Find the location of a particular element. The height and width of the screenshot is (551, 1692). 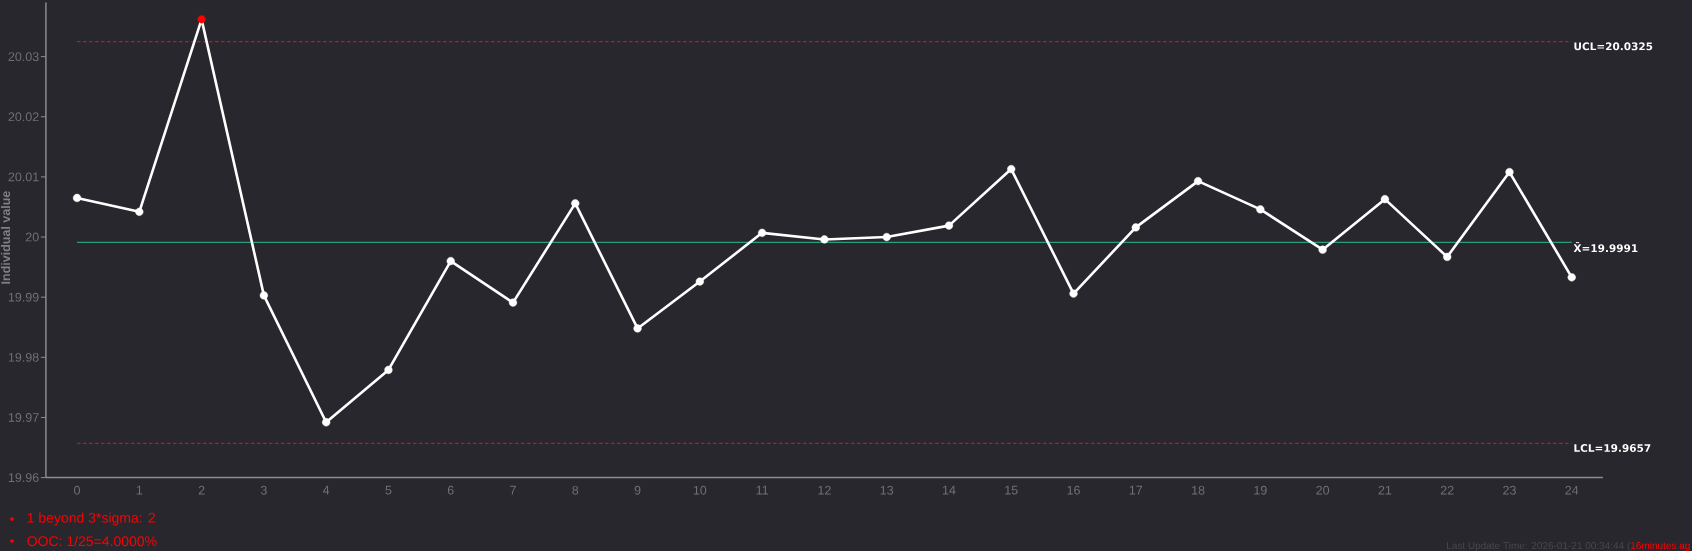

text: 1 beyond 3*sigma: 2 is located at coordinates (91, 519).